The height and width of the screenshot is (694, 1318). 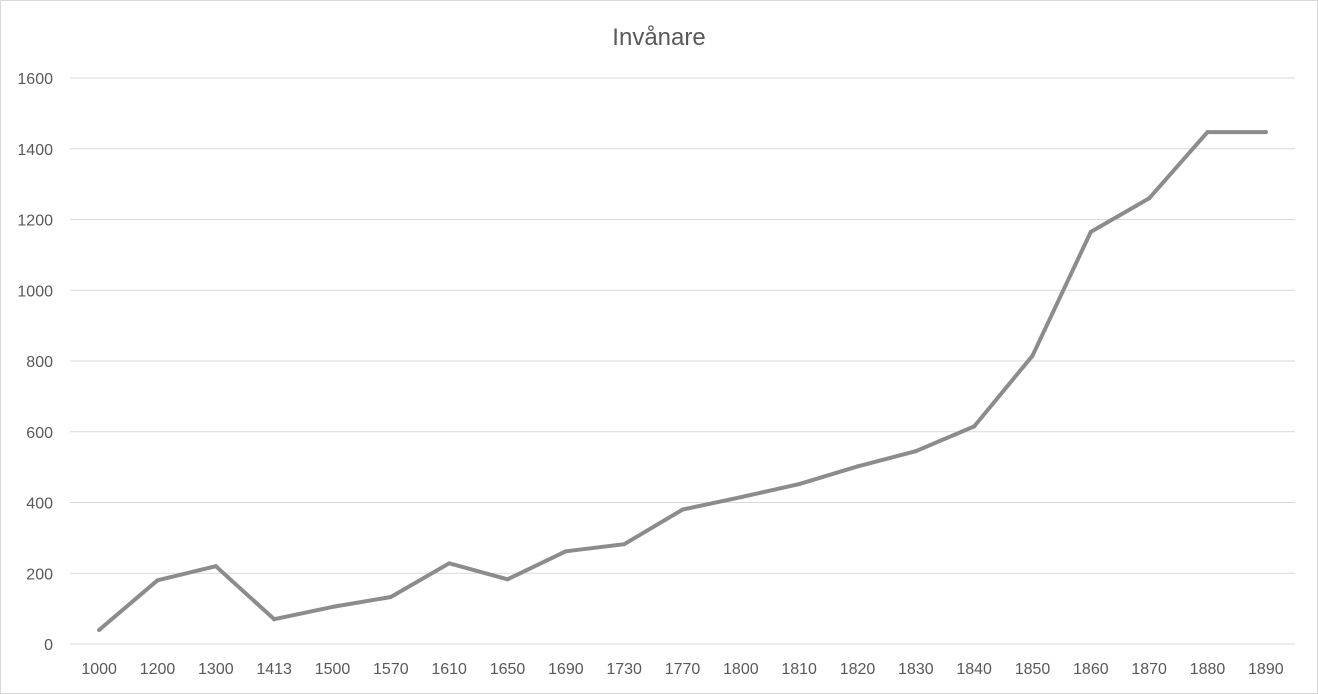 What do you see at coordinates (39, 574) in the screenshot?
I see `y-tick-label: 200` at bounding box center [39, 574].